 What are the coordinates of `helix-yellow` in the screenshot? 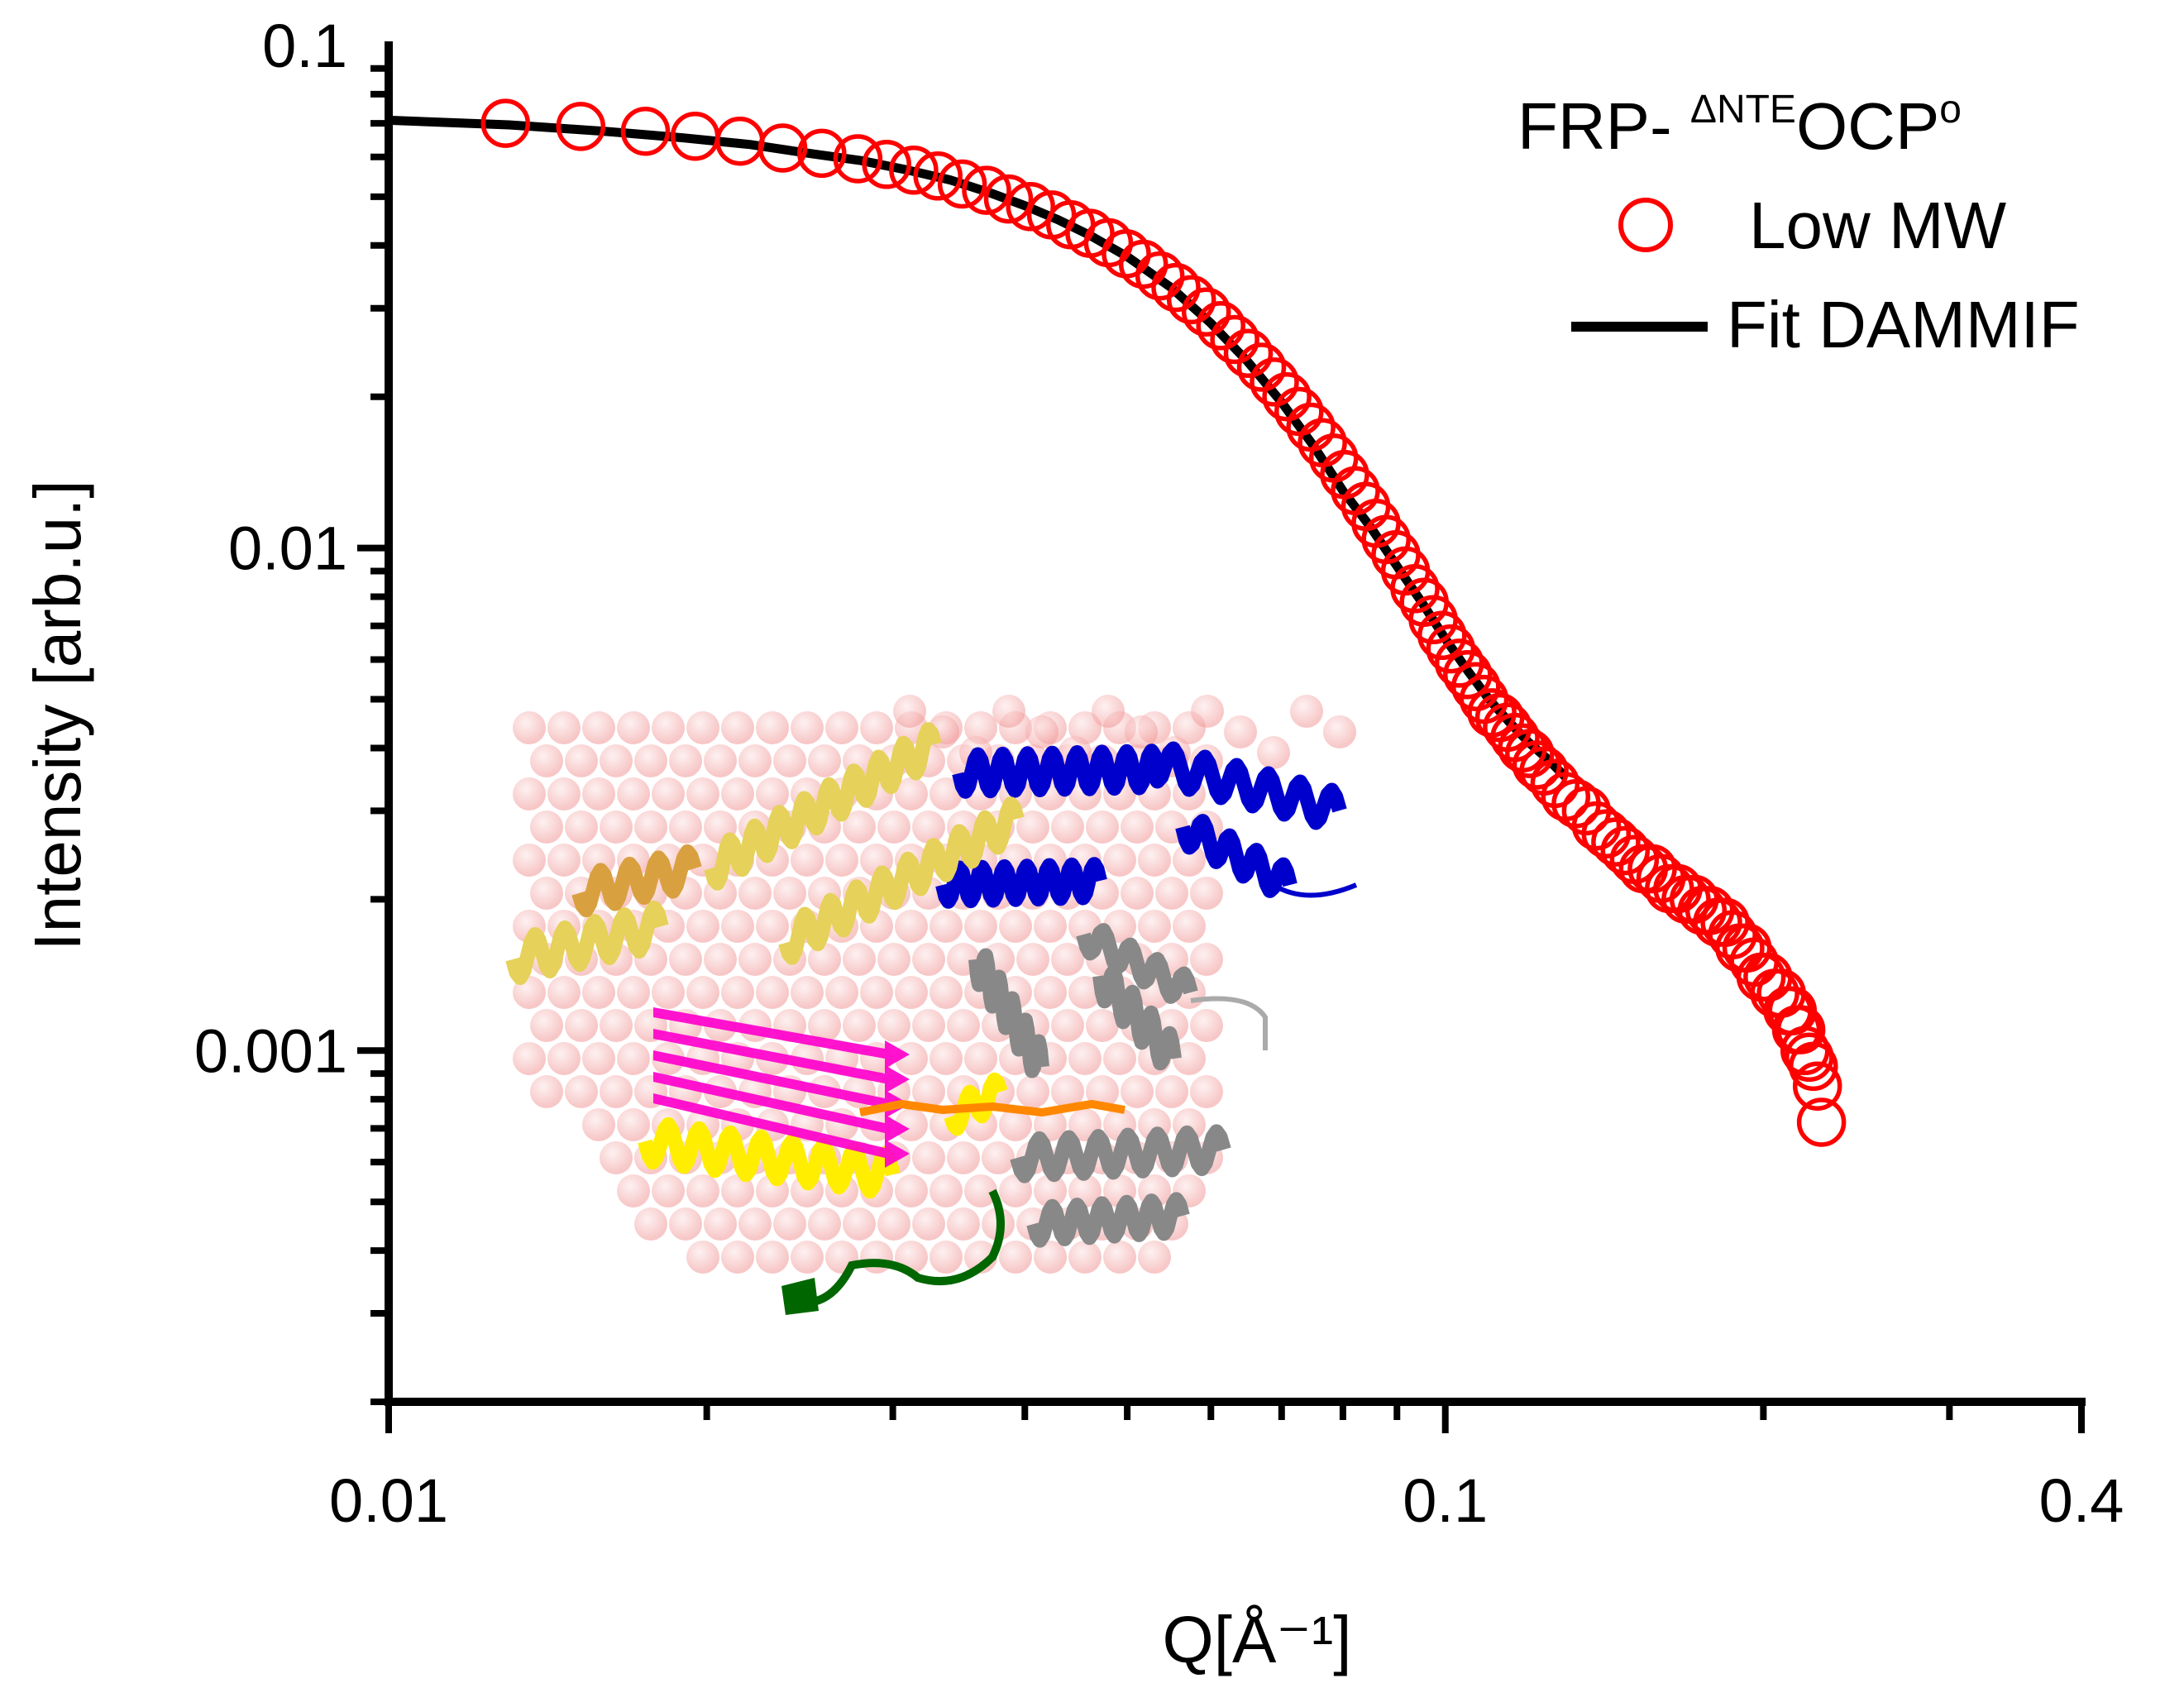 It's located at (769, 1157).